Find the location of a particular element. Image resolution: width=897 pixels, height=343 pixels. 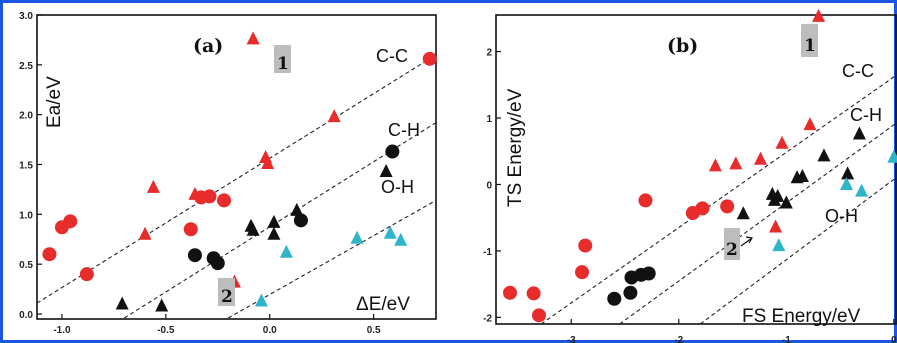

panel-b-point-1-box is located at coordinates (809, 40).